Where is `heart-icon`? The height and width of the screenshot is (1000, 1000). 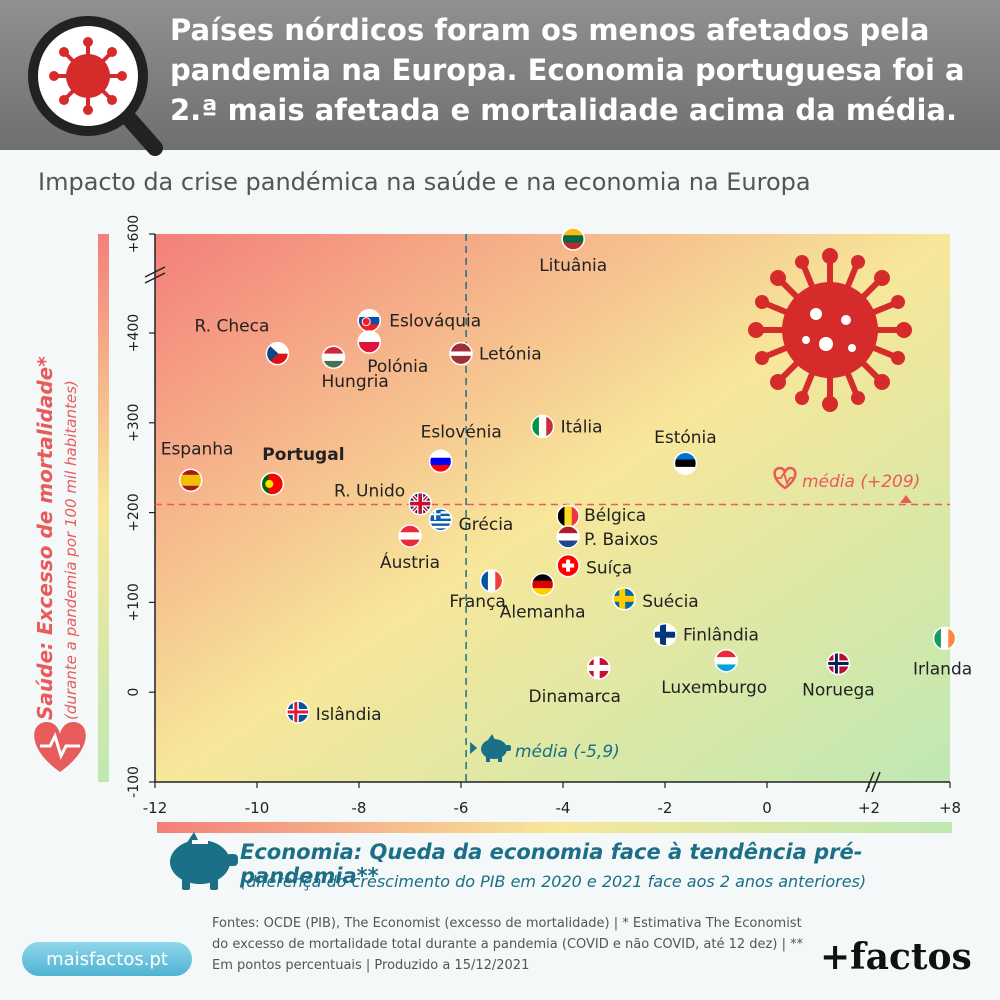
heart-icon is located at coordinates (785, 478).